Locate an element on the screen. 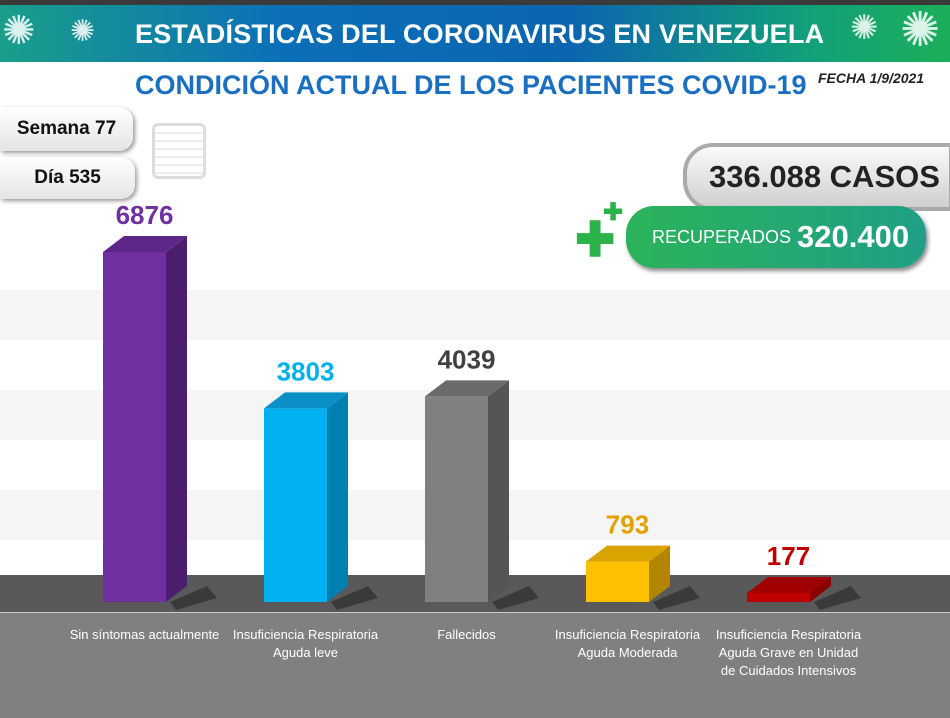 This screenshot has width=950, height=718. category-label: Insuficiencia Respiratoria Aguda leve is located at coordinates (305, 643).